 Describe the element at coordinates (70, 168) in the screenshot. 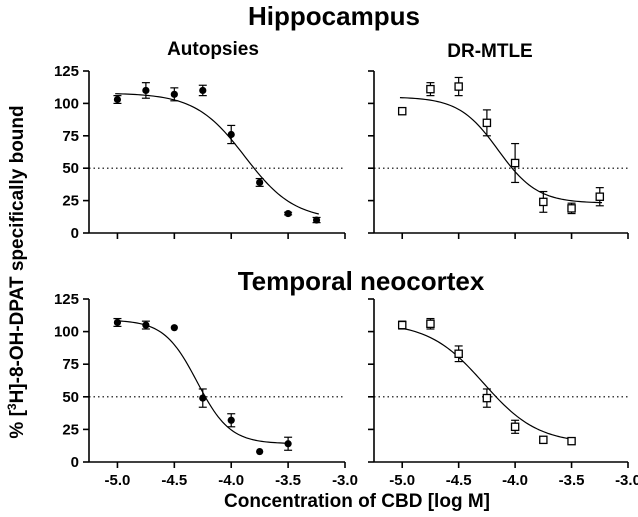

I see `hippo-autopsies-ytick-label: 50` at that location.